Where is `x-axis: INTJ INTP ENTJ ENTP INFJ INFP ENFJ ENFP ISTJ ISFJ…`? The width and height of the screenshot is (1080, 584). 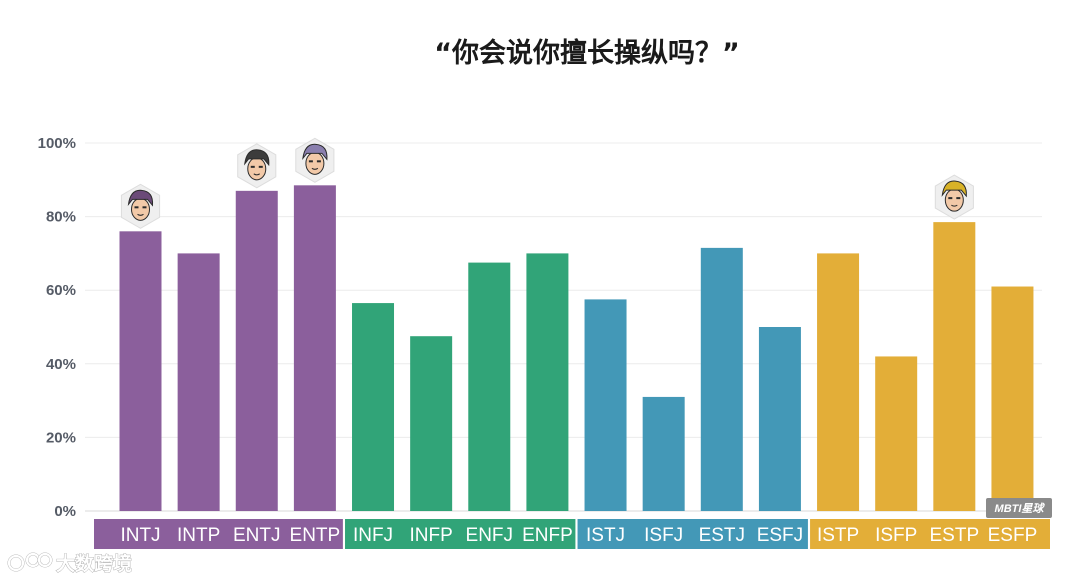 x-axis: INTJ INTP ENTJ ENTP INFJ INFP ENFJ ENFP ISTJ ISFJ… is located at coordinates (572, 534).